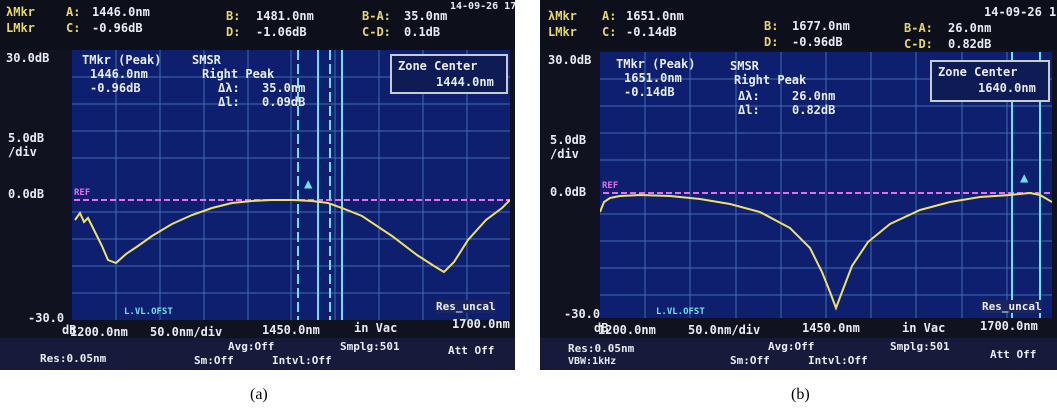 This screenshot has width=1057, height=412. I want to click on marker-a-value: 1651.0nm, so click(655, 16).